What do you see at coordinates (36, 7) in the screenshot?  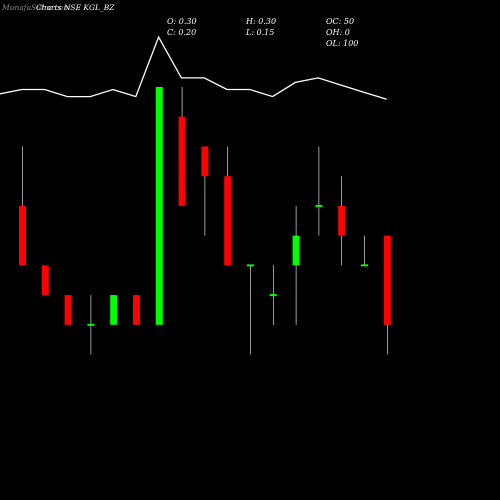 I see `watermark: MunafaSutra.com` at bounding box center [36, 7].